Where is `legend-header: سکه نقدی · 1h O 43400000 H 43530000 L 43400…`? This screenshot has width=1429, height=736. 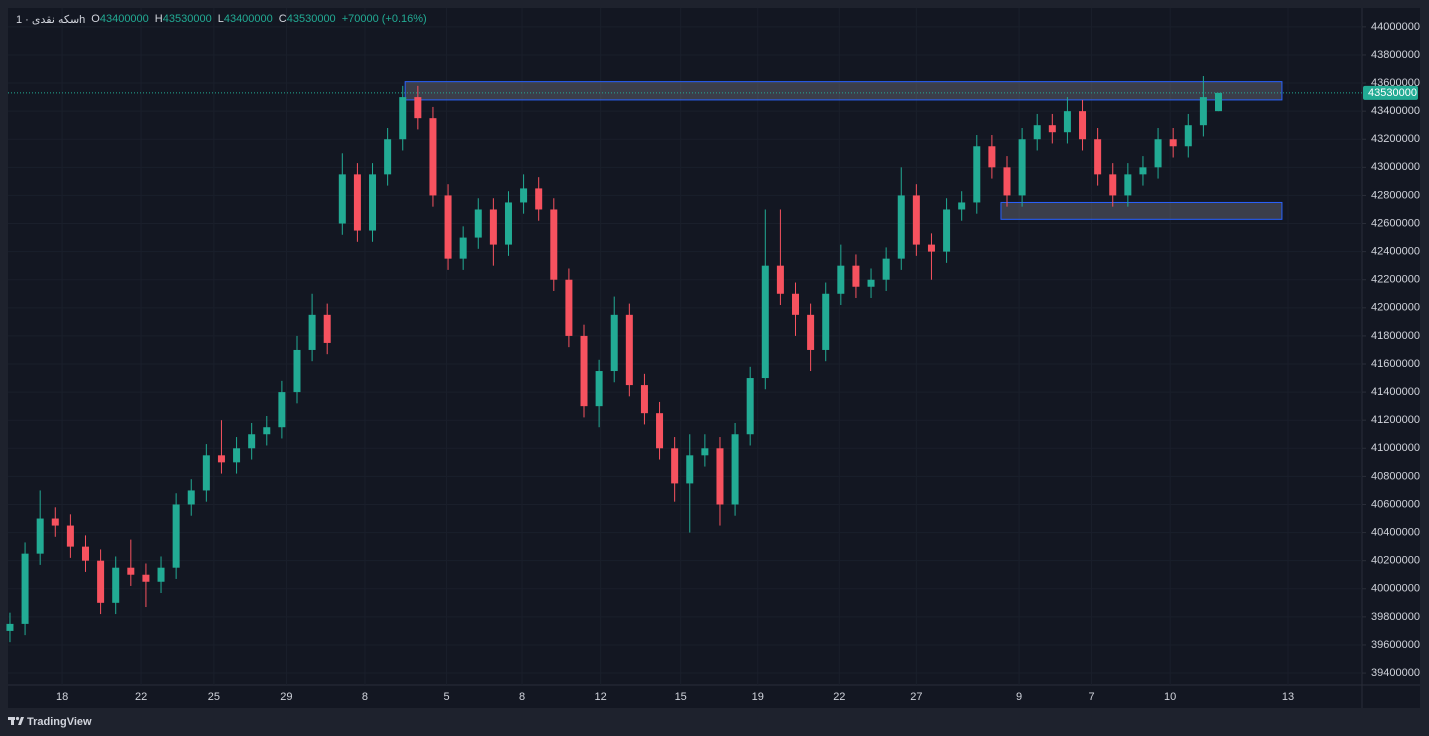
legend-header: سکه نقدی · 1h O 43400000 H 43530000 L 43400… is located at coordinates (221, 19).